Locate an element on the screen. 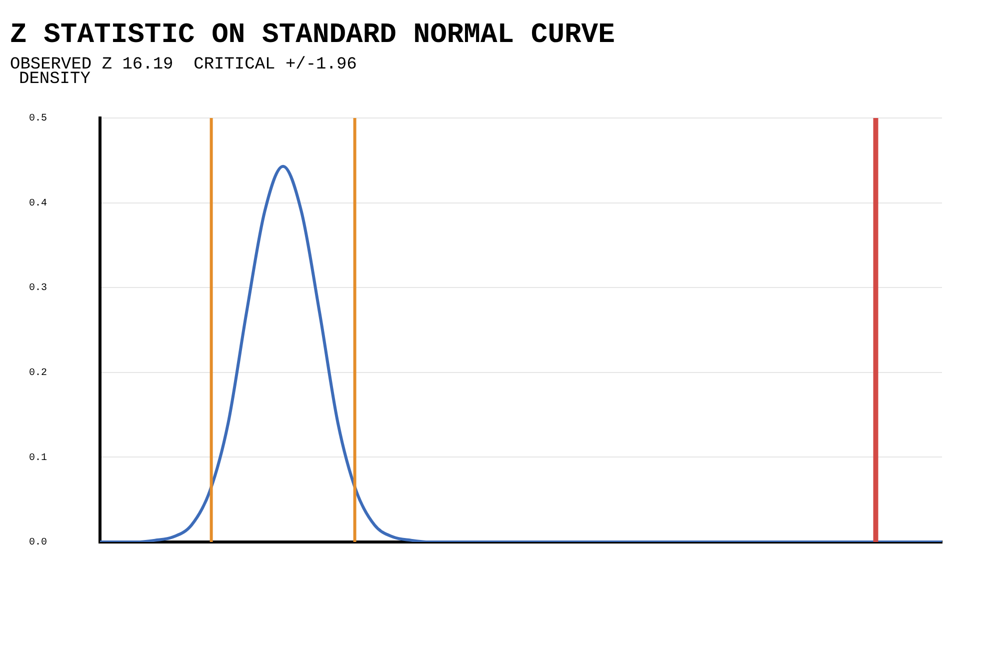 The width and height of the screenshot is (1000, 650). y-tick-label: 0.3 is located at coordinates (37, 288).